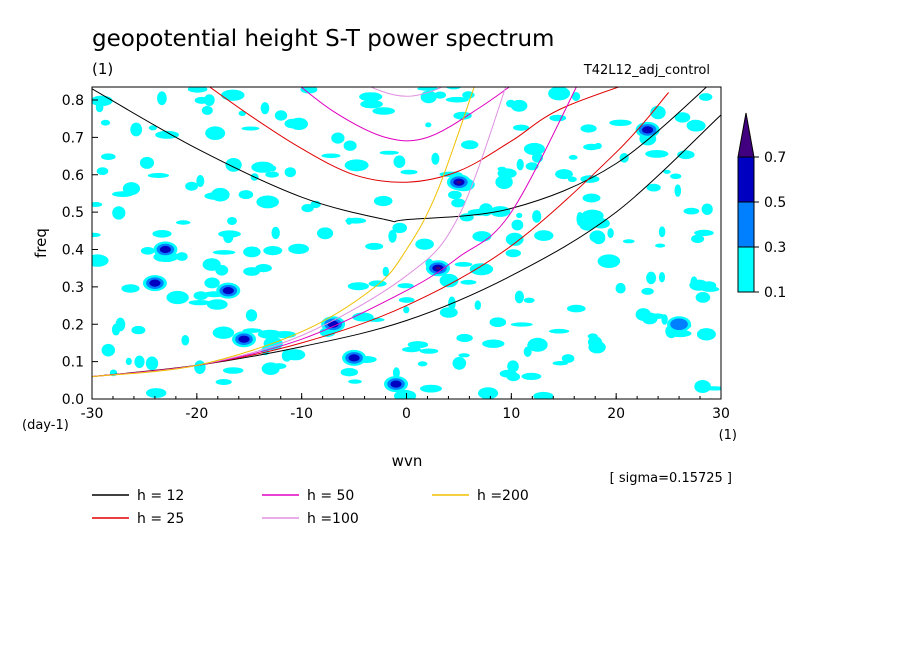  I want to click on legend-label: h =200, so click(503, 496).